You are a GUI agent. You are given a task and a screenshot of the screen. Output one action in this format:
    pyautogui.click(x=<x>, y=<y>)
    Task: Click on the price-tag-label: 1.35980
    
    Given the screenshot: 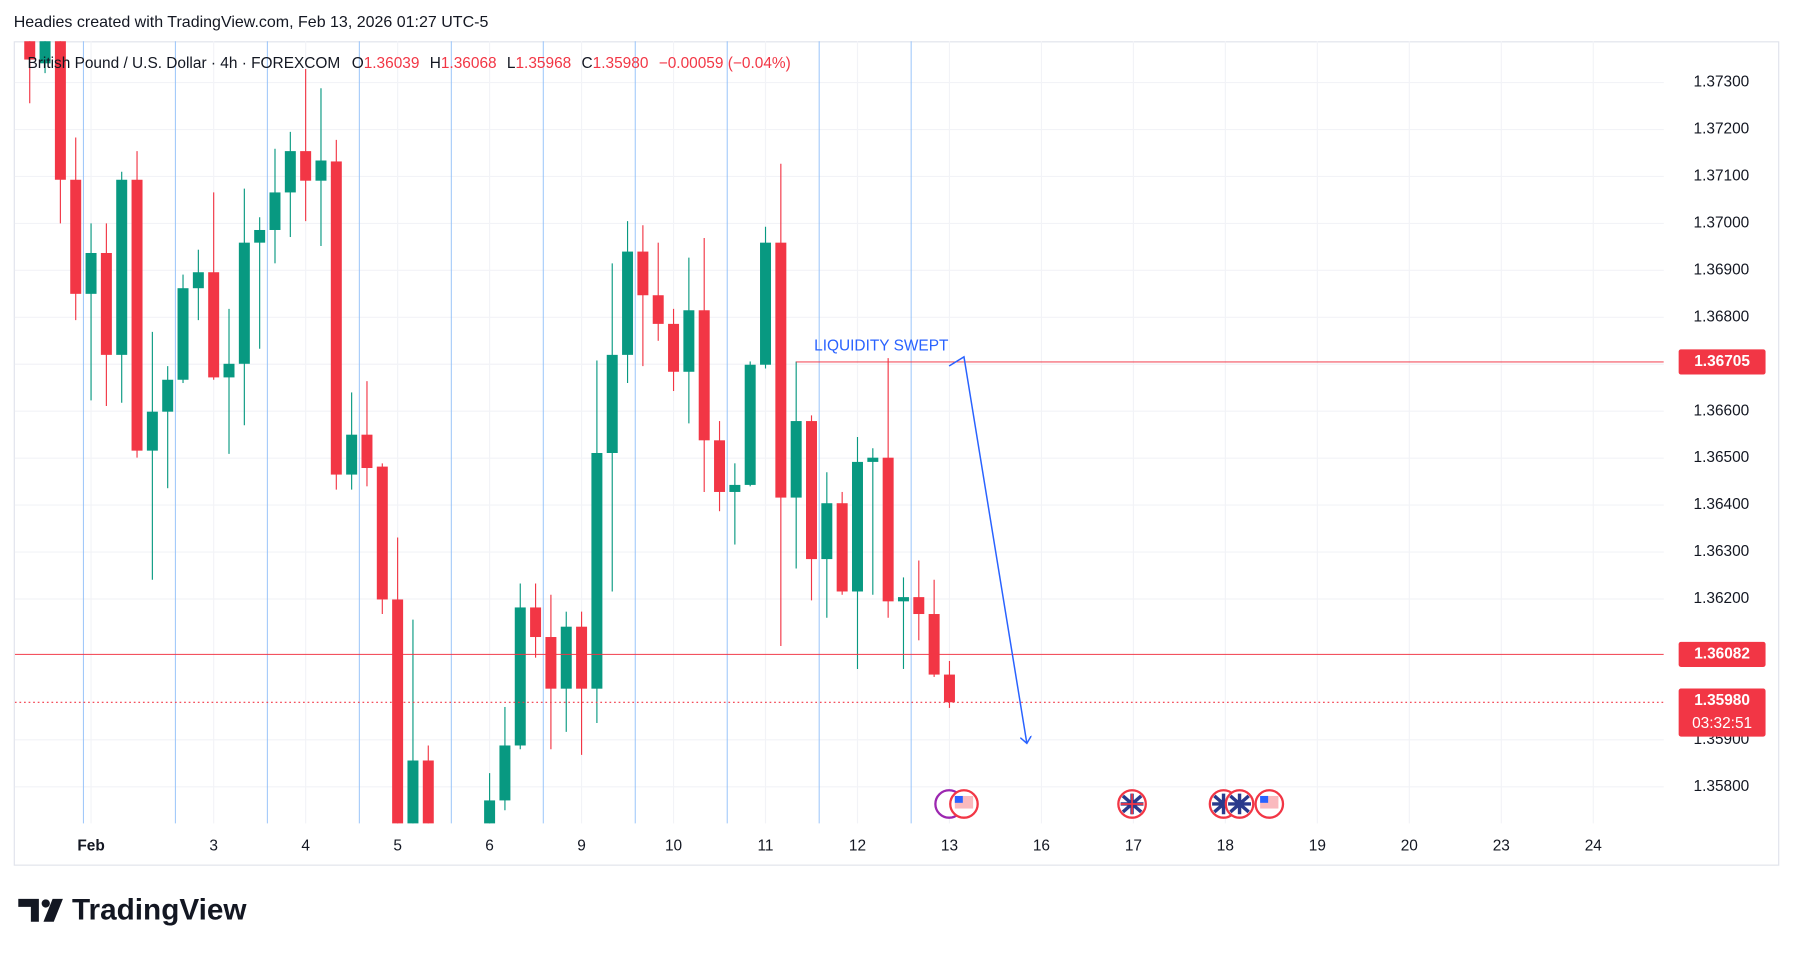 What is the action you would take?
    pyautogui.click(x=1722, y=700)
    